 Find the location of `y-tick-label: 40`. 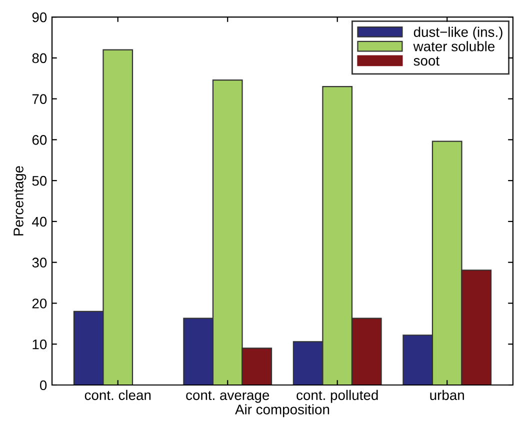

y-tick-label: 40 is located at coordinates (39, 221).